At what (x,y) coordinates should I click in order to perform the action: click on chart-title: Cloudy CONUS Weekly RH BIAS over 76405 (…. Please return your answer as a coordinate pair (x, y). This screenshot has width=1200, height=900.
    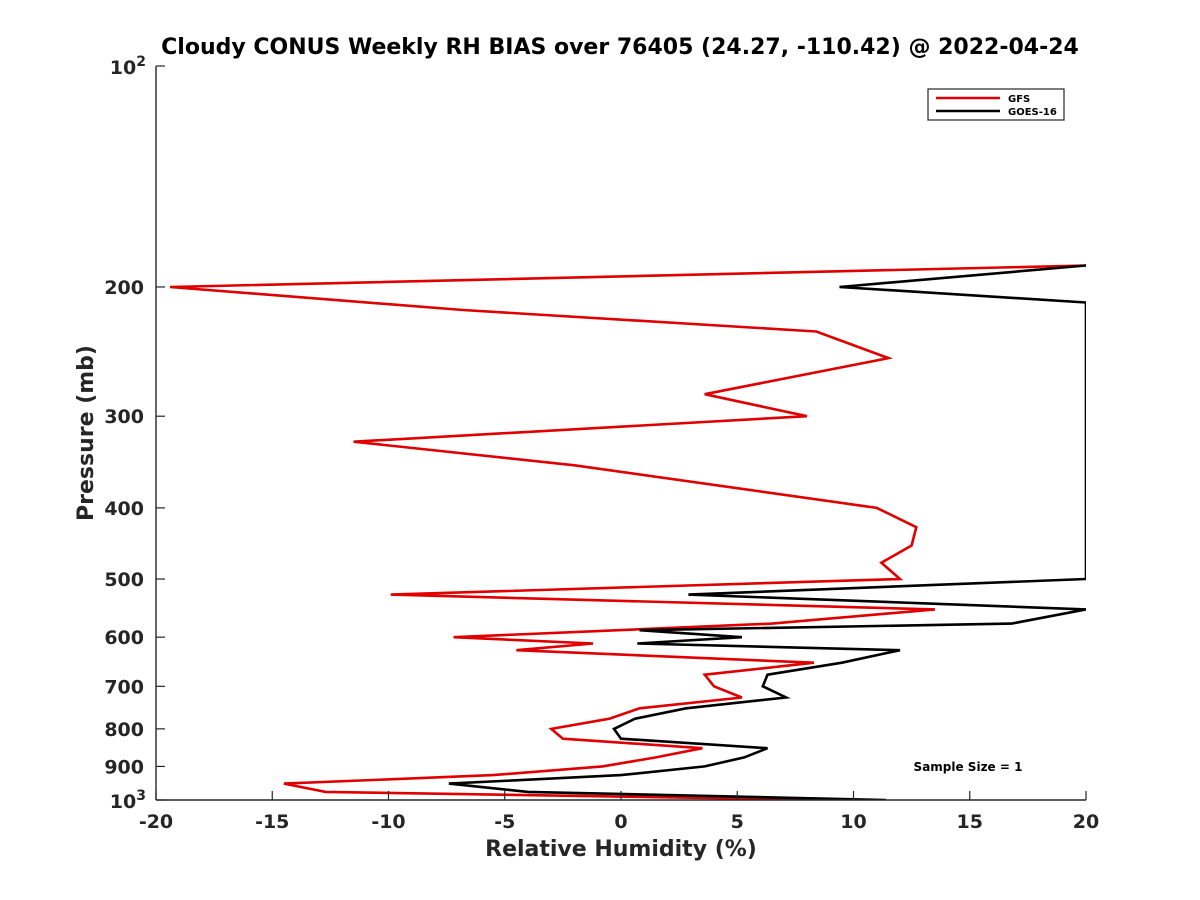
    Looking at the image, I should click on (620, 47).